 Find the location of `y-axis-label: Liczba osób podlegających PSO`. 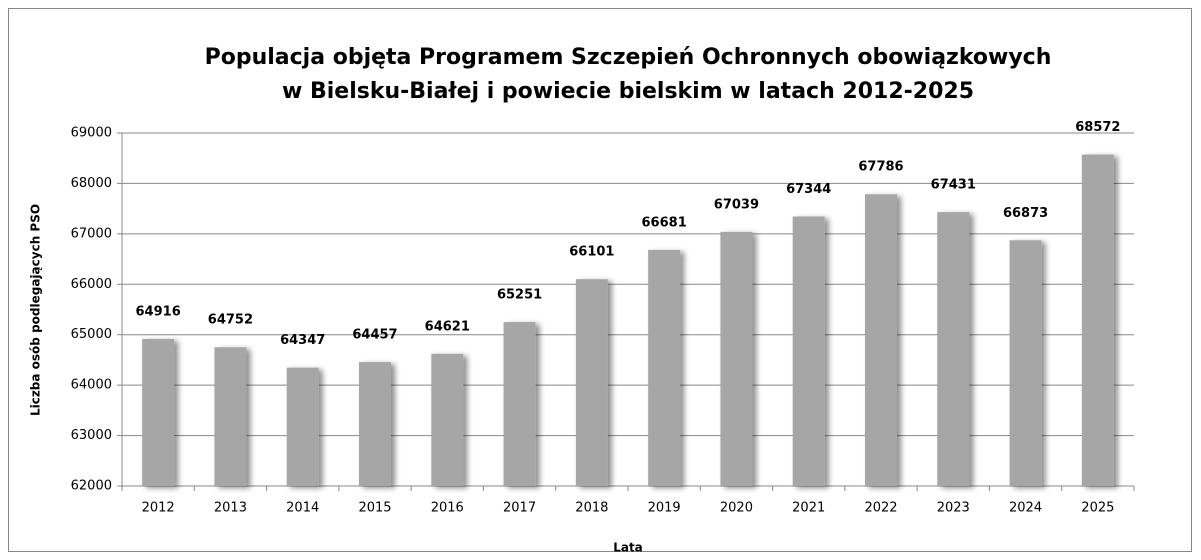

y-axis-label: Liczba osób podlegających PSO is located at coordinates (36, 310).